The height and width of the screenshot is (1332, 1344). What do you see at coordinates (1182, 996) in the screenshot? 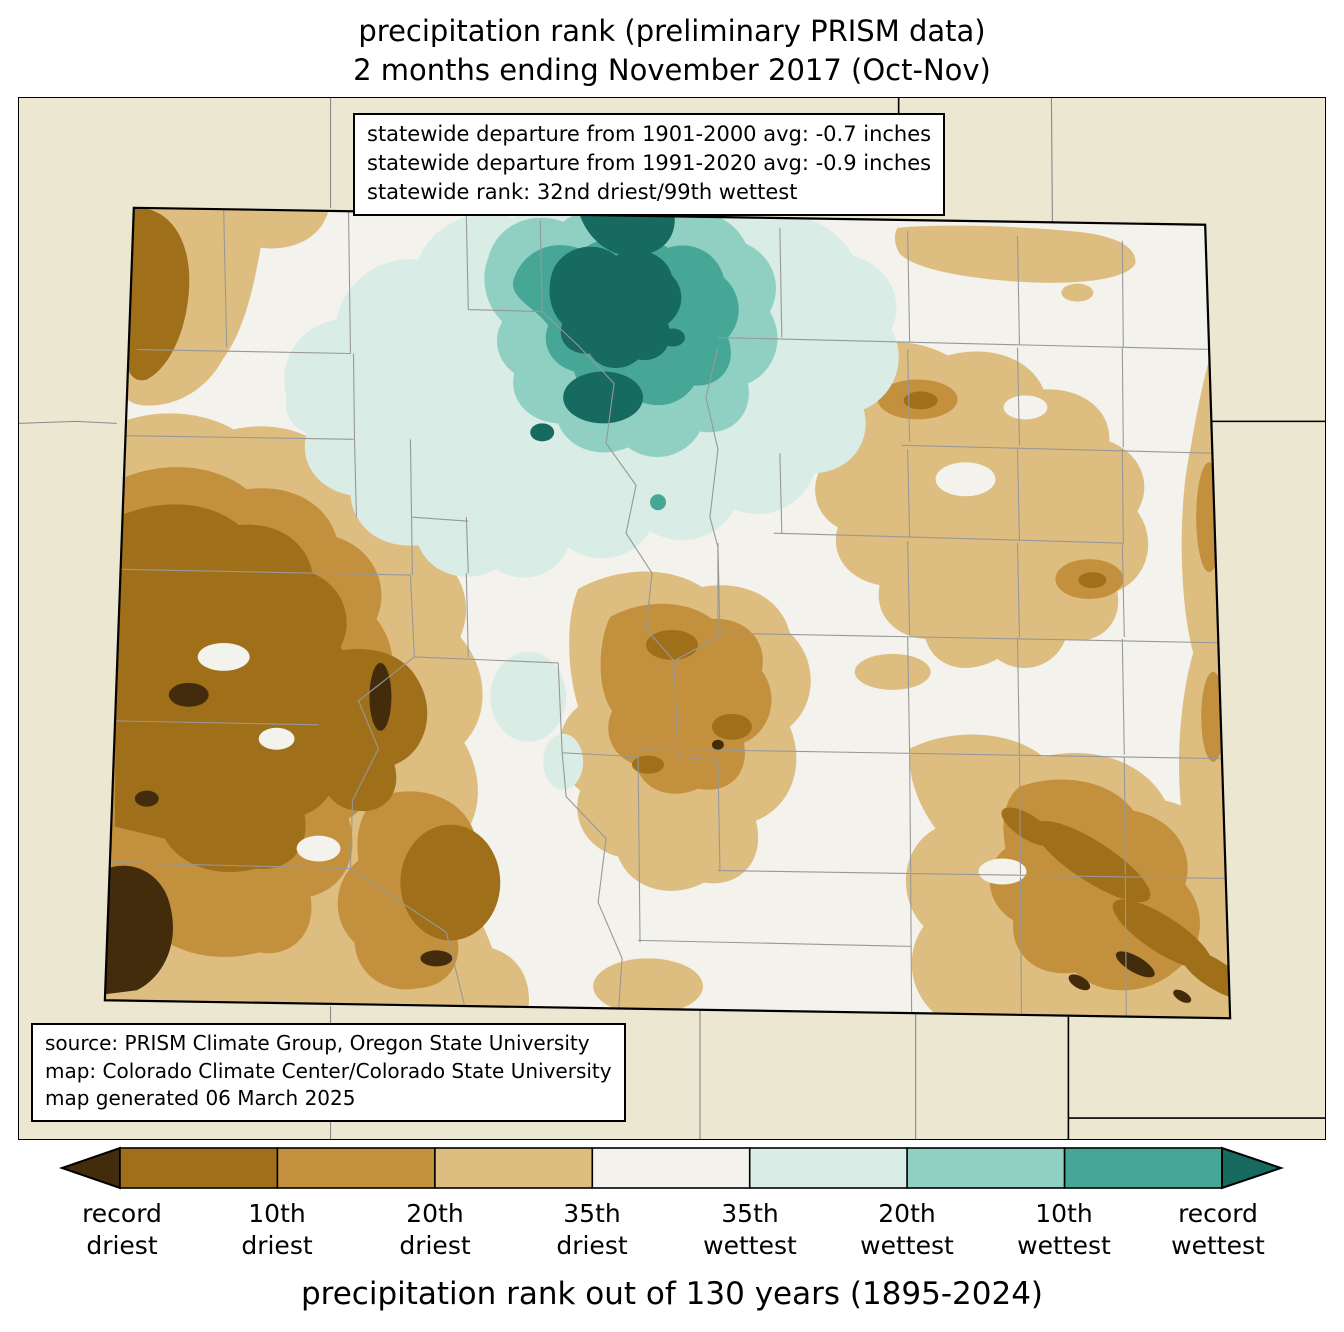
I see `region-record-driest-se-spot-c` at bounding box center [1182, 996].